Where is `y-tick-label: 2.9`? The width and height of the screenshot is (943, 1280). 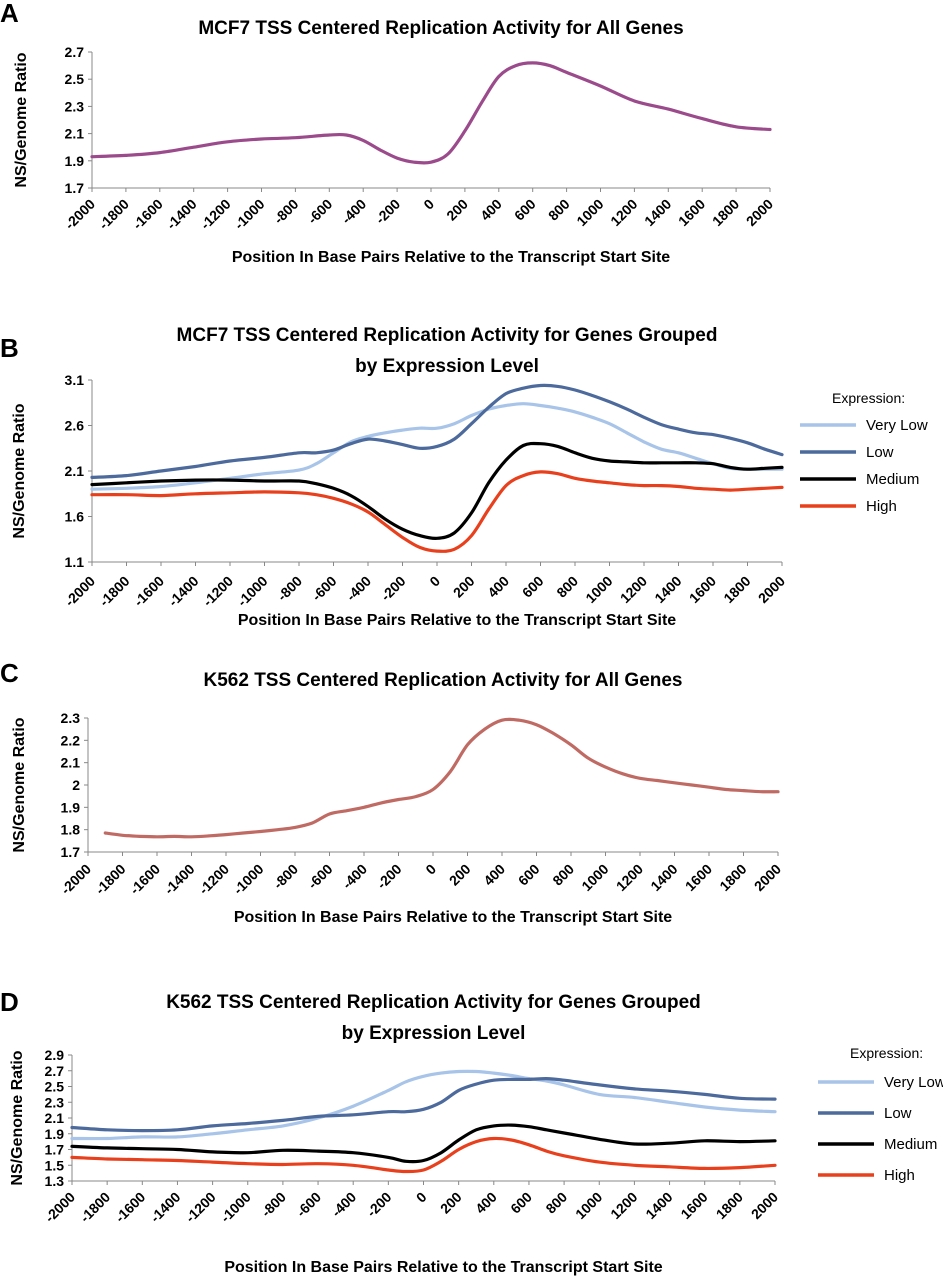 y-tick-label: 2.9 is located at coordinates (55, 1055).